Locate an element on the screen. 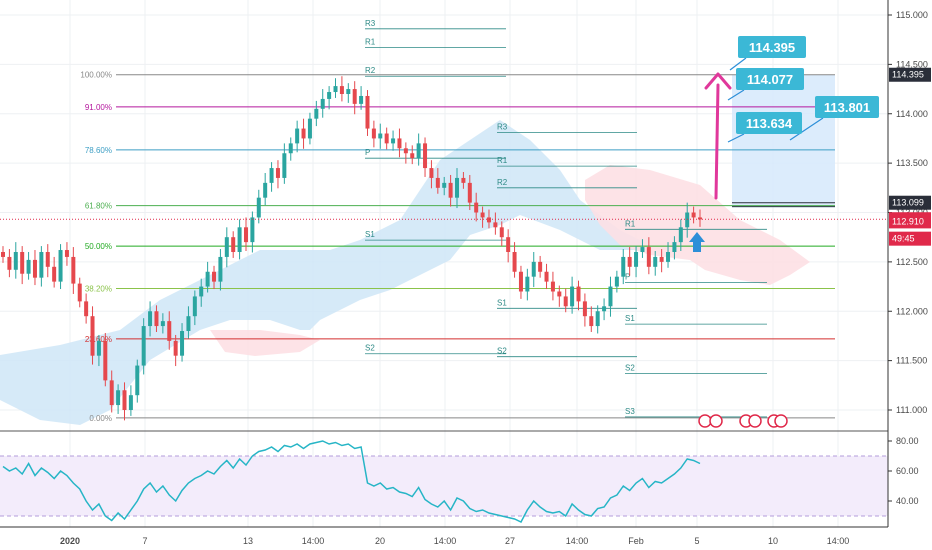  target-zone is located at coordinates (783, 141).